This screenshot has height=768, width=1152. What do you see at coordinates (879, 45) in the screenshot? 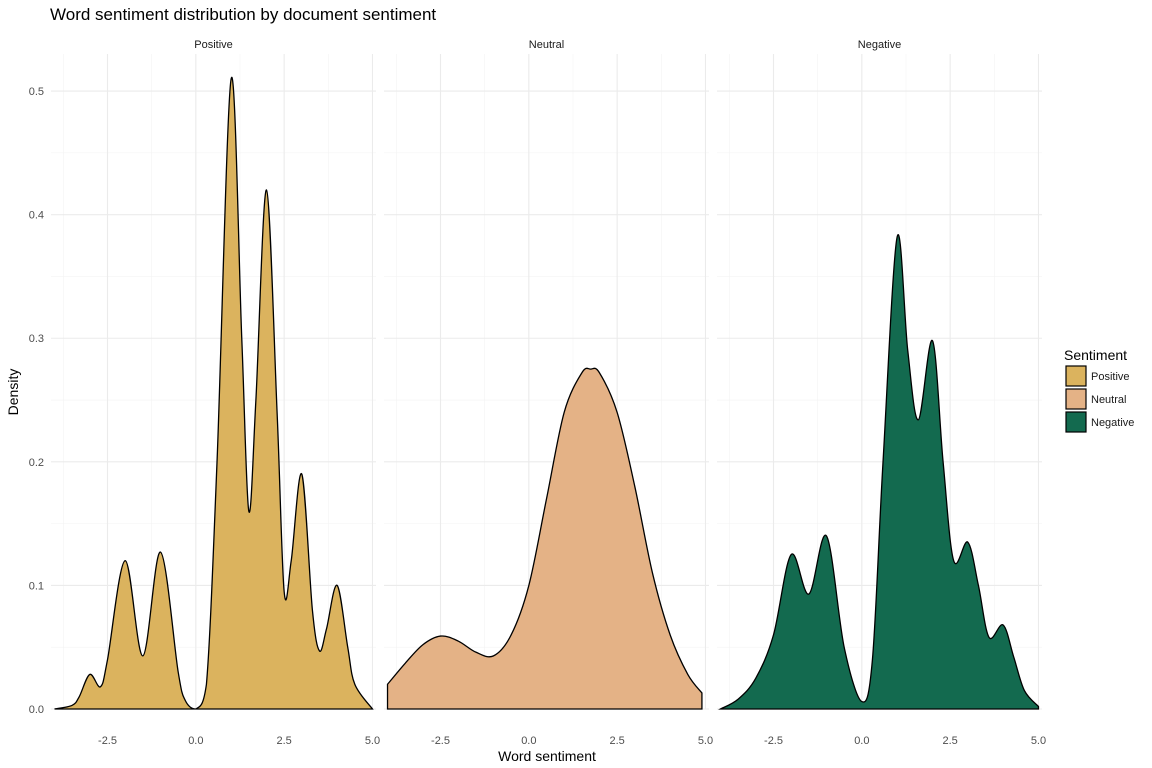
I see `facet-strip-label: Negative` at bounding box center [879, 45].